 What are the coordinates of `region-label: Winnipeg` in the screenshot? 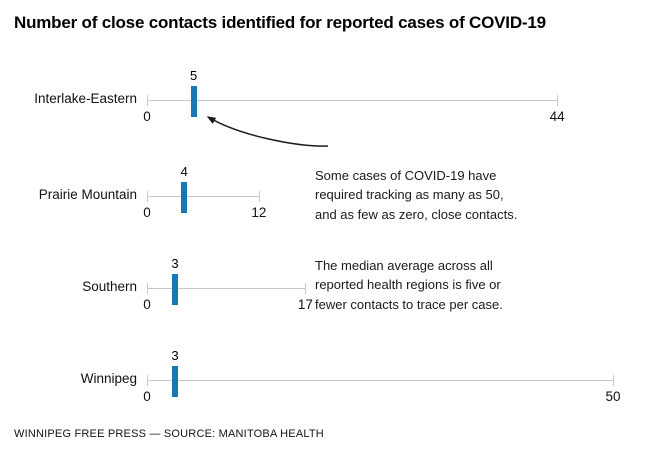 It's located at (108, 378).